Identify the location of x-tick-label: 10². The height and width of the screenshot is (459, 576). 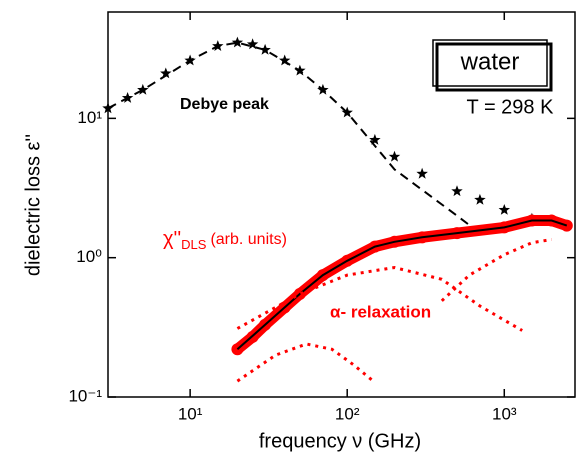
(347, 413).